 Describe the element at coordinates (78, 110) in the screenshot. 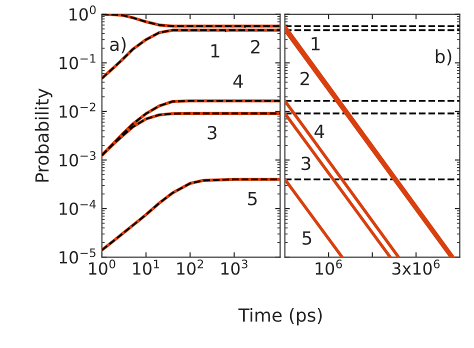

I see `y-tick-label: 10$^{−2}$` at that location.